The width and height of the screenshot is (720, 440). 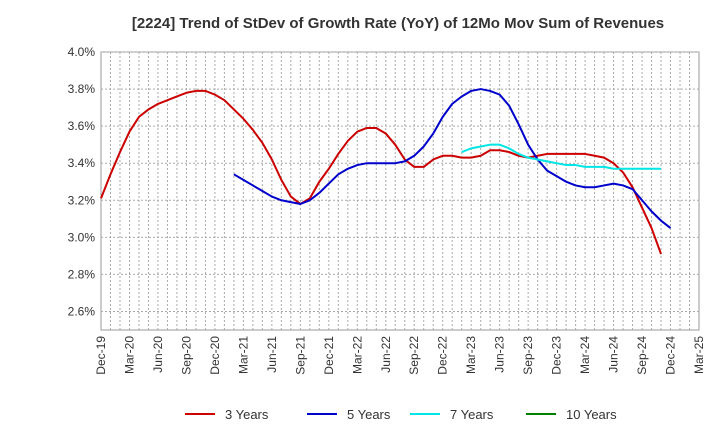 I want to click on x-tick-label: Mar-24, so click(x=585, y=355).